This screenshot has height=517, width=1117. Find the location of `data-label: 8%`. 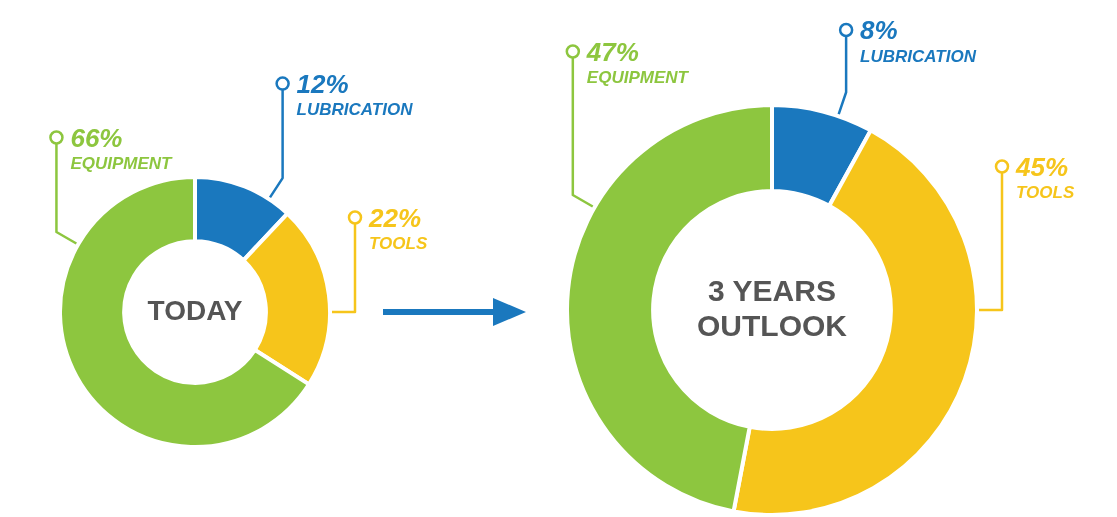

data-label: 8% is located at coordinates (879, 30).